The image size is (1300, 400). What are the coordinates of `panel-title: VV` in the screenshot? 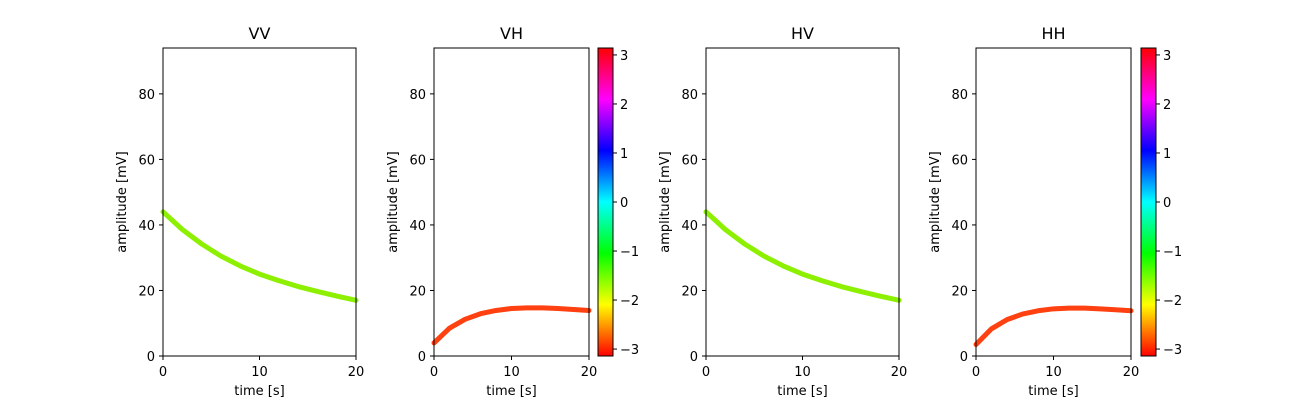 It's located at (260, 33).